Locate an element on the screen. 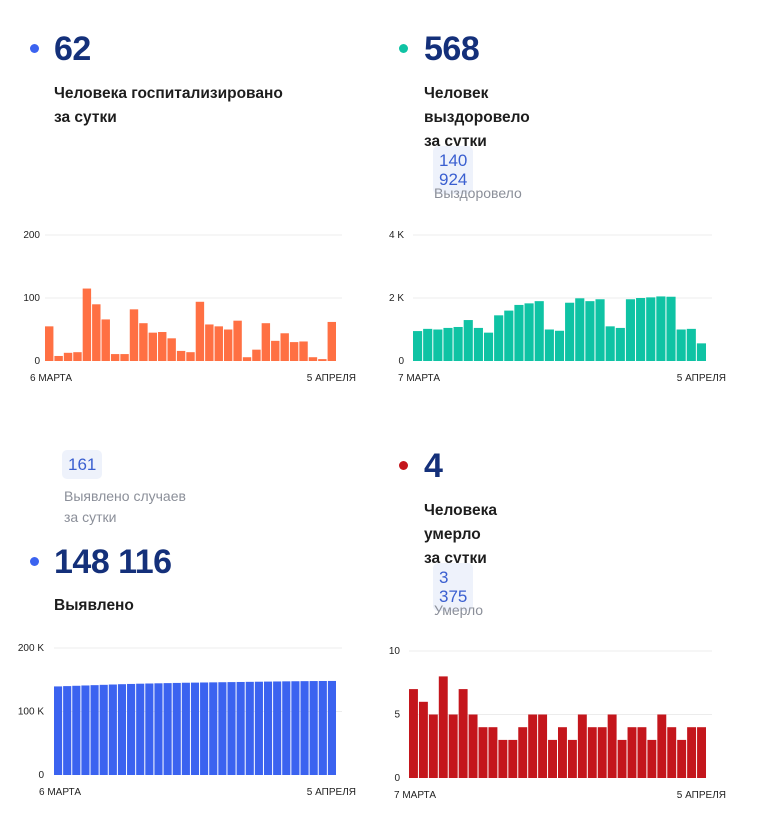 The height and width of the screenshot is (822, 757). y-tick-label: 100 is located at coordinates (31, 298).